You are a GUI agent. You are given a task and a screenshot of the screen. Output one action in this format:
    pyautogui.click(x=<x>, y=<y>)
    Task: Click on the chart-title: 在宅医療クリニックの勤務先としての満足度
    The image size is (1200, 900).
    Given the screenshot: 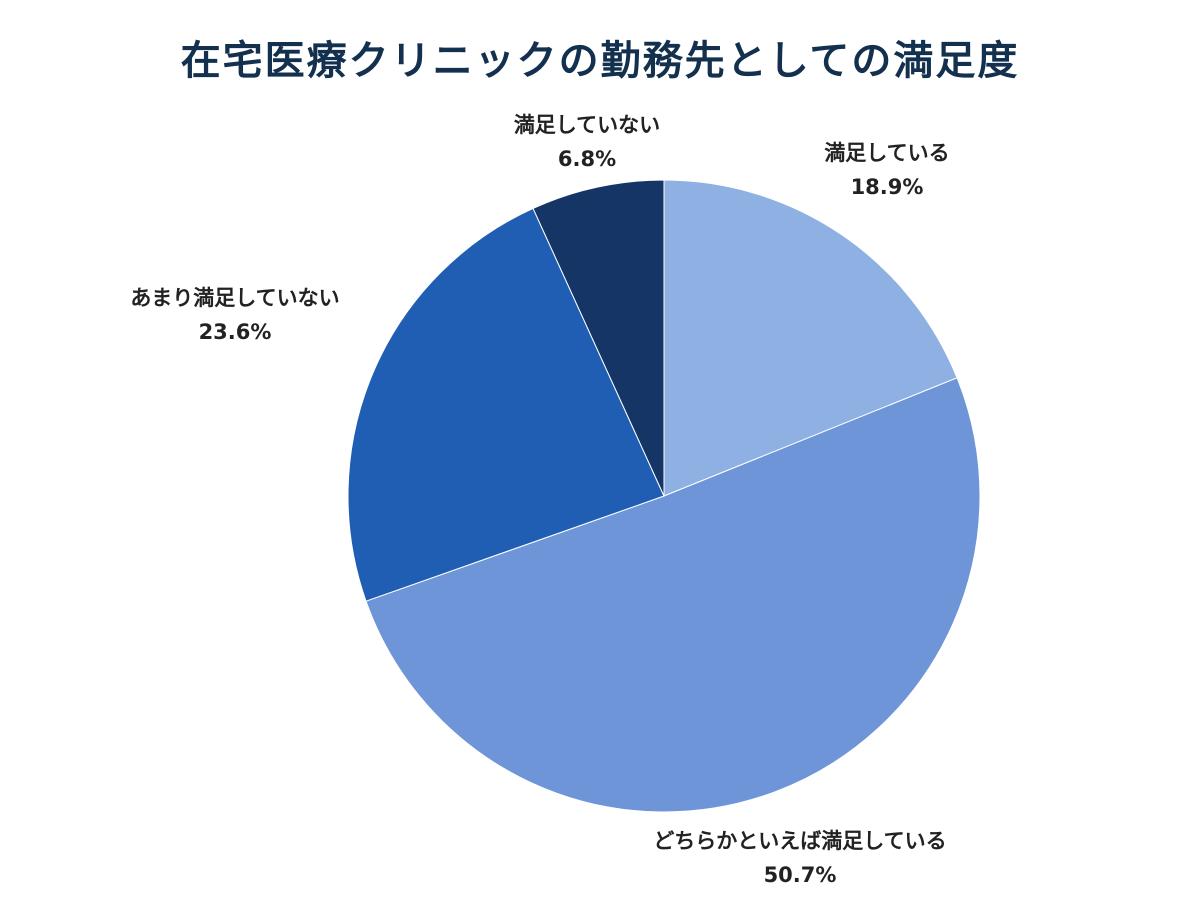 What is the action you would take?
    pyautogui.click(x=600, y=61)
    